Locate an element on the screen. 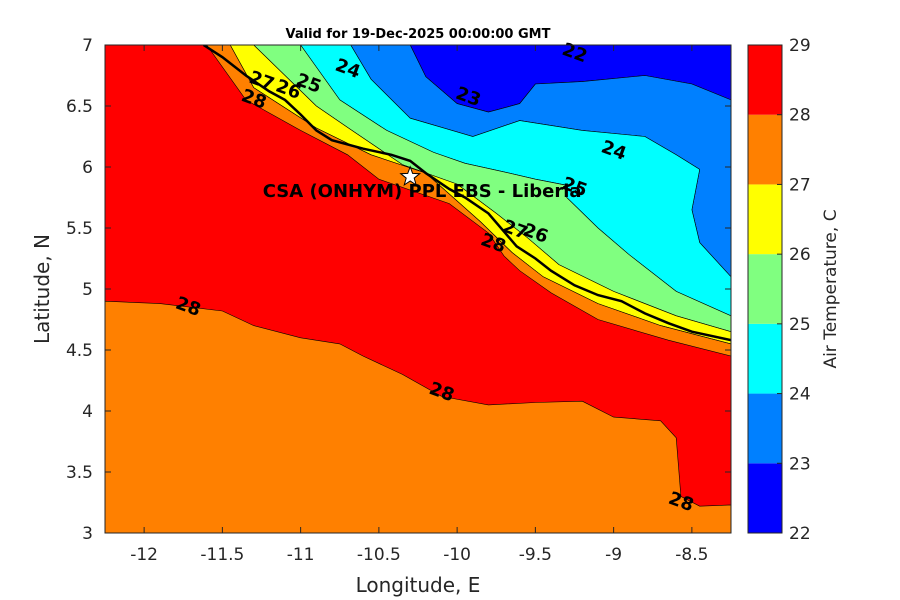 The height and width of the screenshot is (600, 900). y-tick-label: 6.5 is located at coordinates (79, 107).